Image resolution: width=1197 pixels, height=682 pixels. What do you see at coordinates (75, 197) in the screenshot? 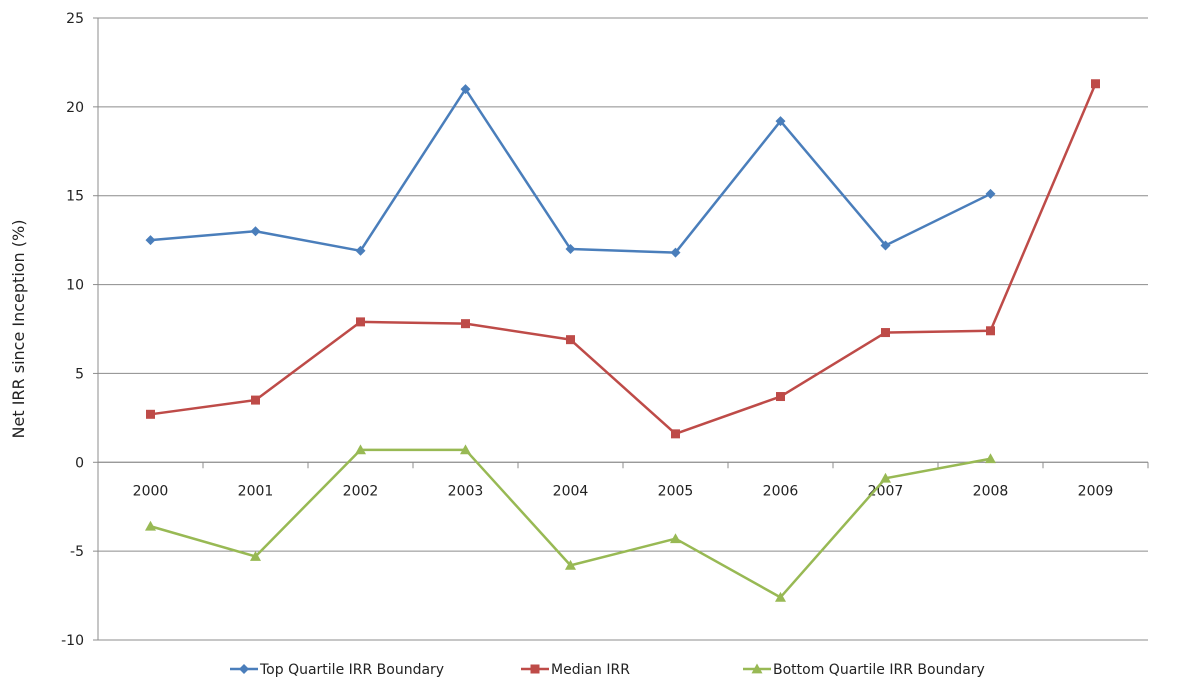
I see `y-tick-label: 15` at bounding box center [75, 197].